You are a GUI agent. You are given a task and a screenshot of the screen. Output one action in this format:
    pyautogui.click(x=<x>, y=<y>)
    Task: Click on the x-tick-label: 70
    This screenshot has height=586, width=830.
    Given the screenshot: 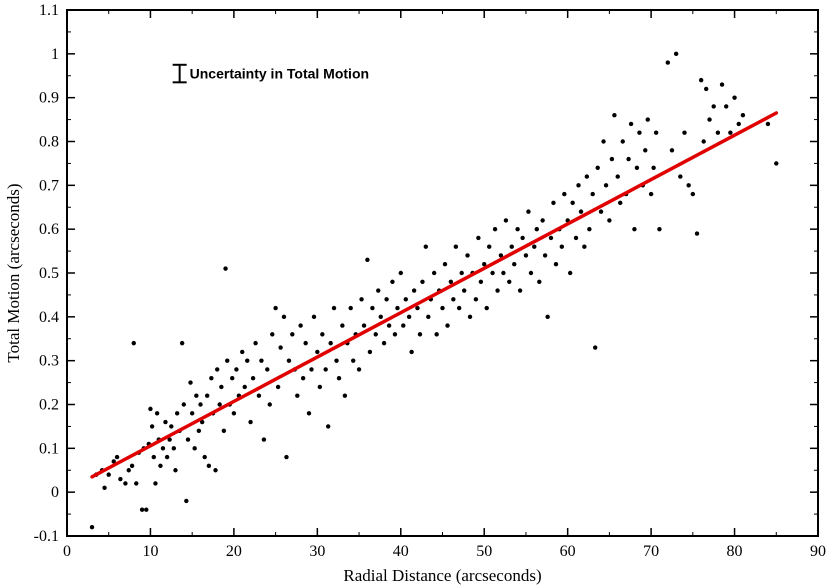 What is the action you would take?
    pyautogui.click(x=651, y=551)
    